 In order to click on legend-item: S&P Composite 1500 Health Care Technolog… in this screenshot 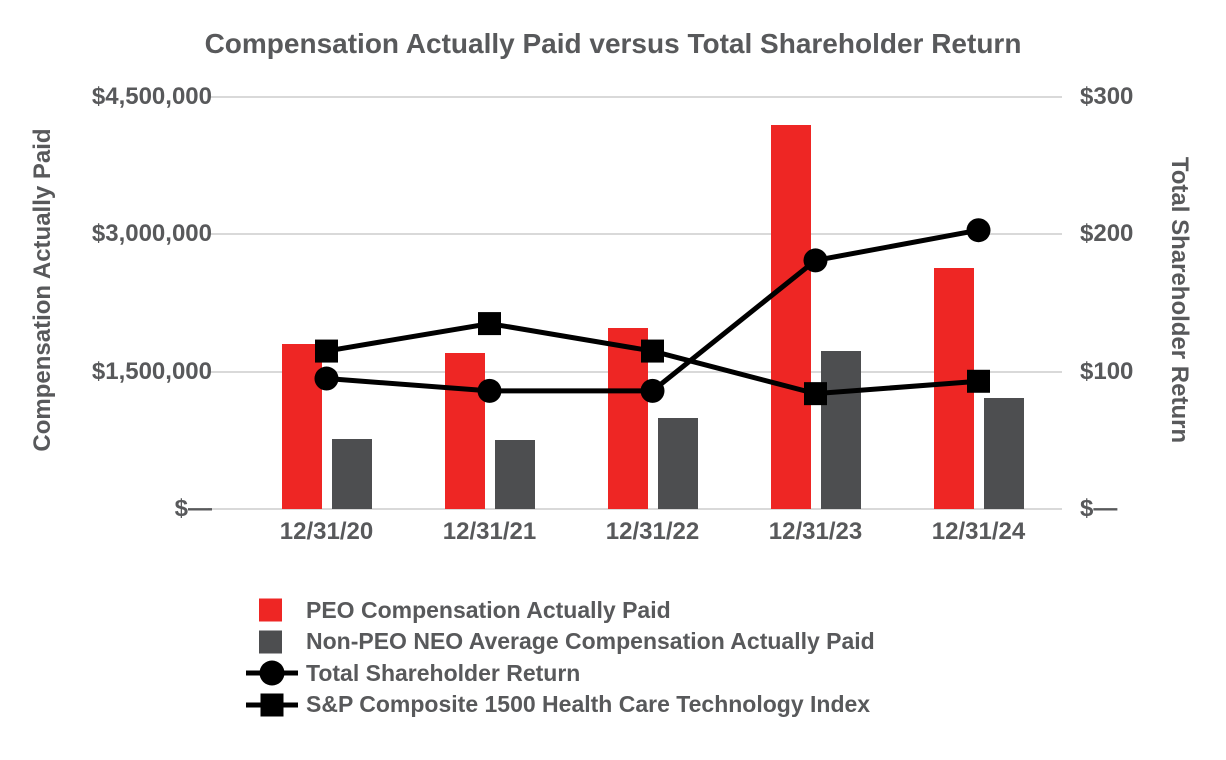, I will do `click(558, 705)`.